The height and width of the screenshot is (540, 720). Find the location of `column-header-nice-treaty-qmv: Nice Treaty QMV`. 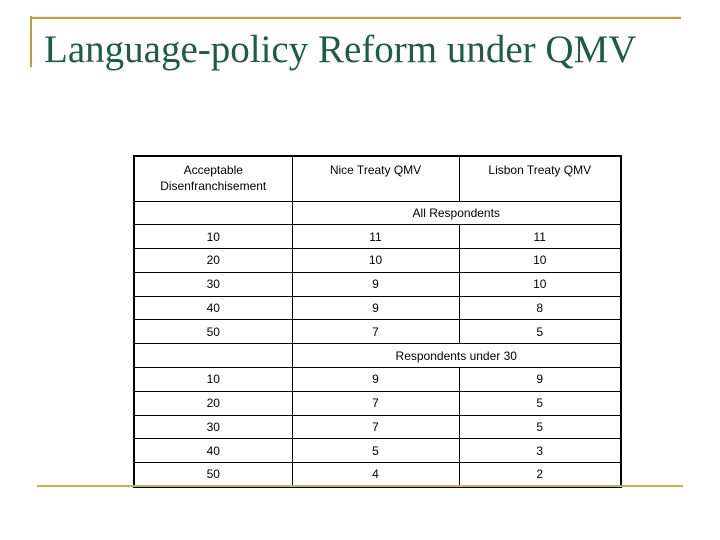

column-header-nice-treaty-qmv: Nice Treaty QMV is located at coordinates (375, 178).